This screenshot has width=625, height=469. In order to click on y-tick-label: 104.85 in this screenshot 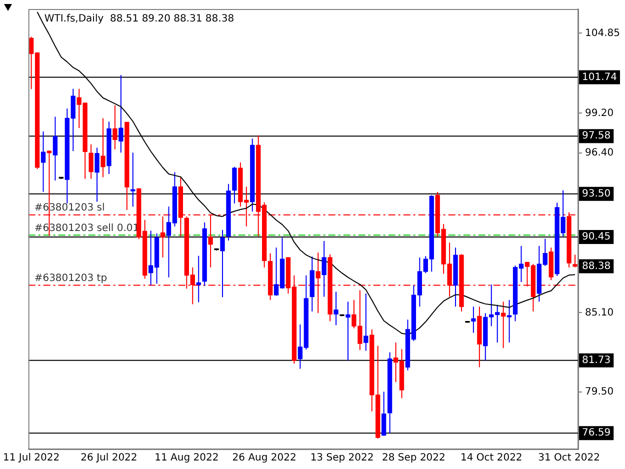, I will do `click(602, 33)`.